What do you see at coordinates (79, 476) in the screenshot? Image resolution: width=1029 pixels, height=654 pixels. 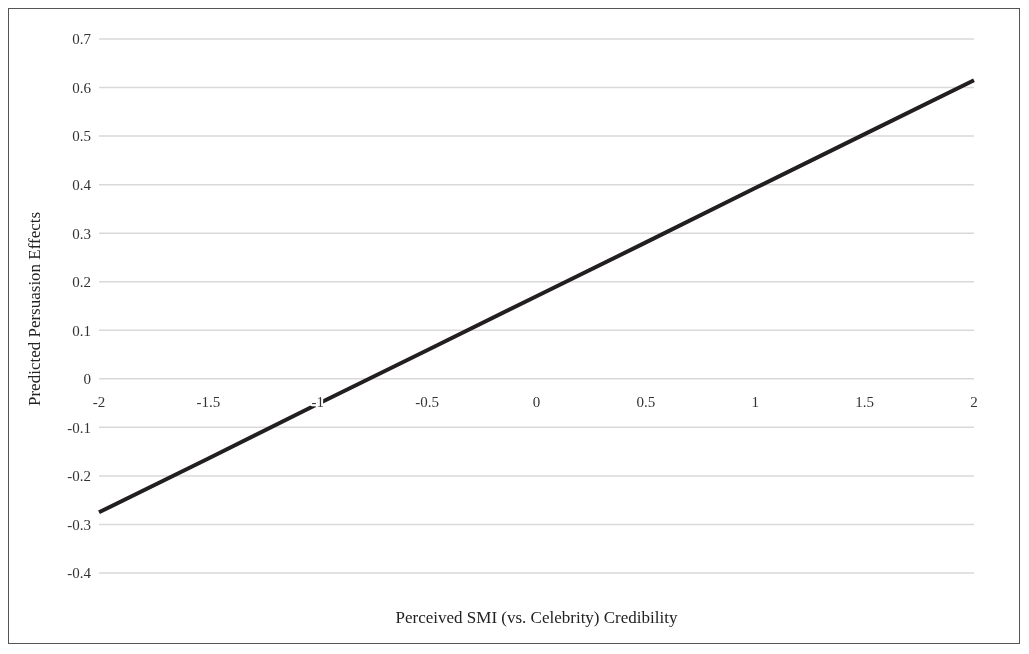 I see `y-tick-label: -0.2` at bounding box center [79, 476].